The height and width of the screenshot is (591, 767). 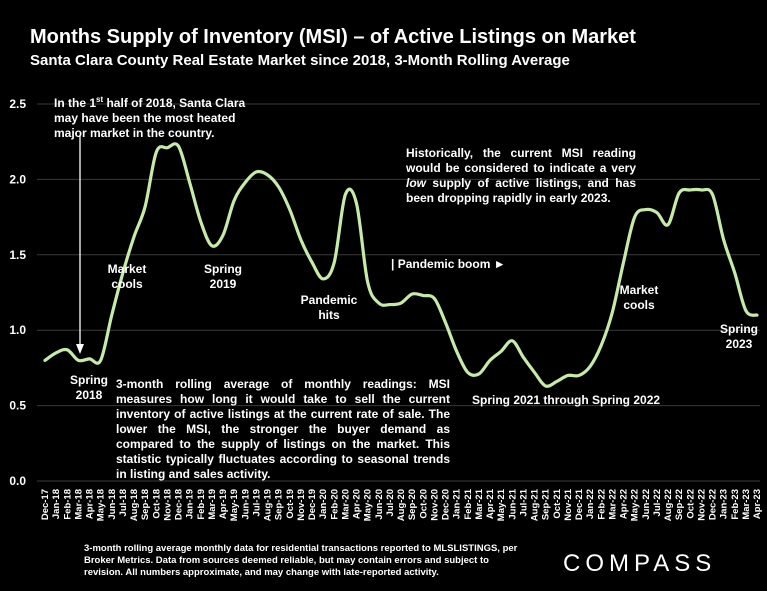 What do you see at coordinates (279, 504) in the screenshot?
I see `x-tick-label: Sep-19` at bounding box center [279, 504].